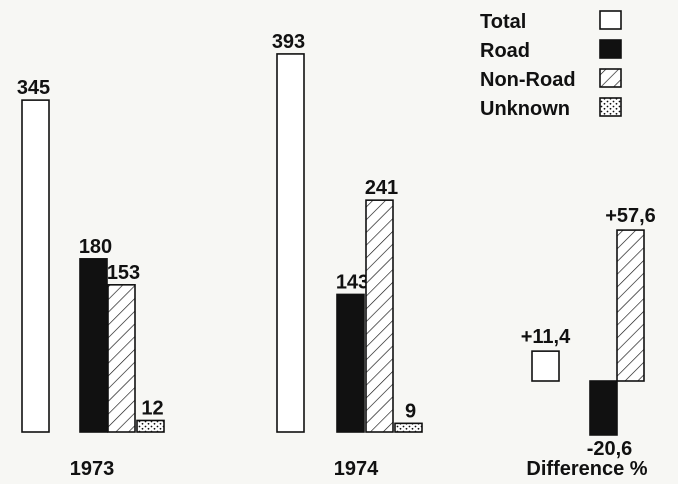 The width and height of the screenshot is (678, 484). I want to click on value-label: 143, so click(352, 282).